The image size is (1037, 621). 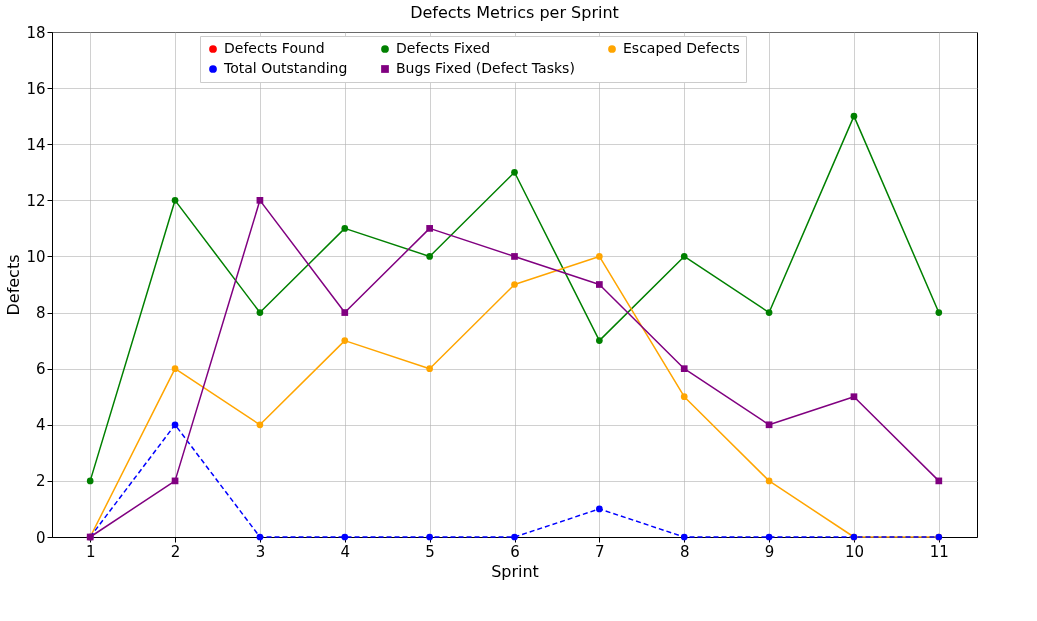 What do you see at coordinates (36, 88) in the screenshot?
I see `y-tick-label: 16` at bounding box center [36, 88].